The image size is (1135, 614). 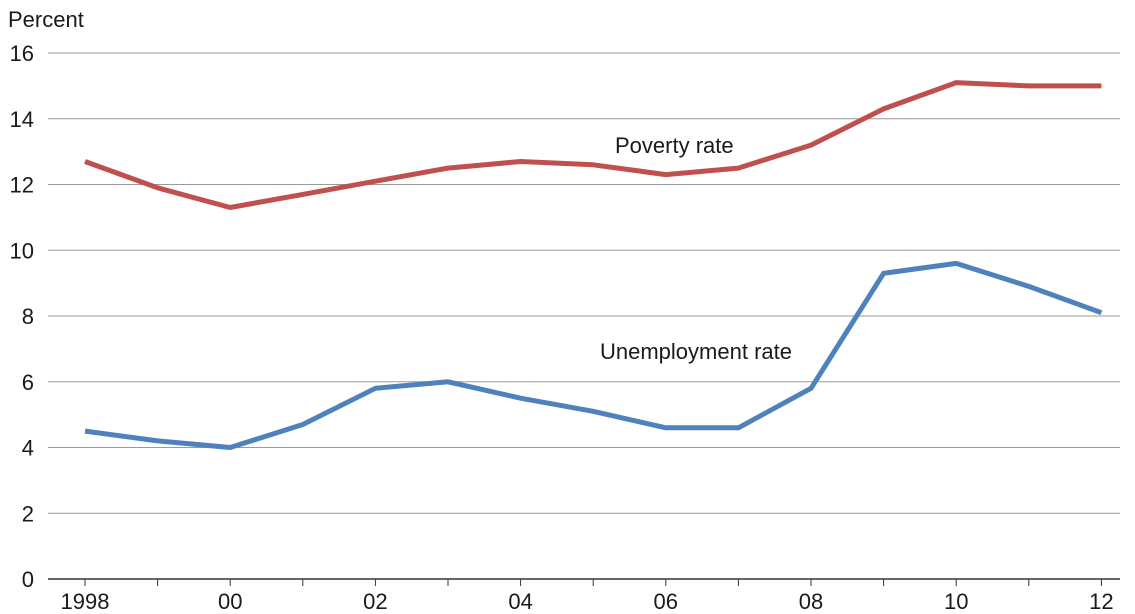 I want to click on y-tick-label: 2, so click(x=28, y=513).